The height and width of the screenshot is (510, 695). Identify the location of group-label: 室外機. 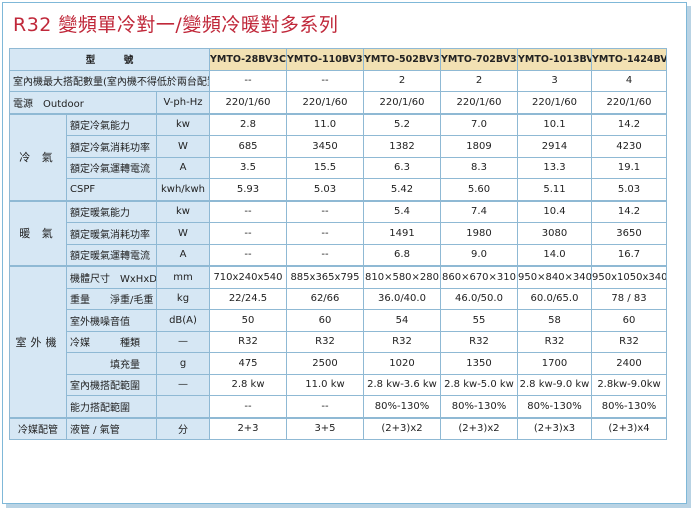
(38, 341).